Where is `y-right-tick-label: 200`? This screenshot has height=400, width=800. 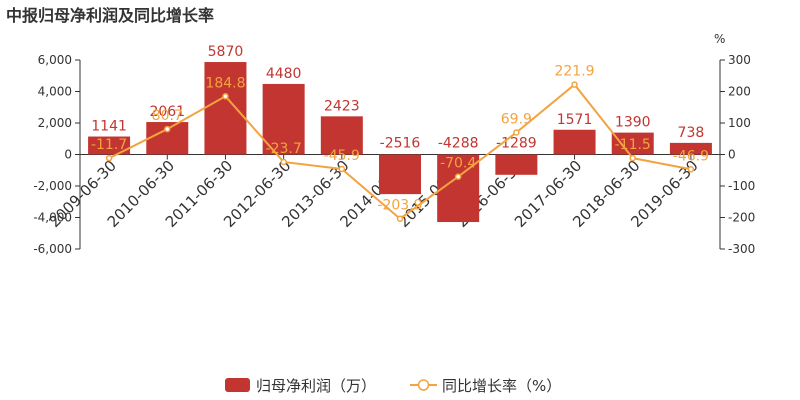 y-right-tick-label: 200 is located at coordinates (739, 92).